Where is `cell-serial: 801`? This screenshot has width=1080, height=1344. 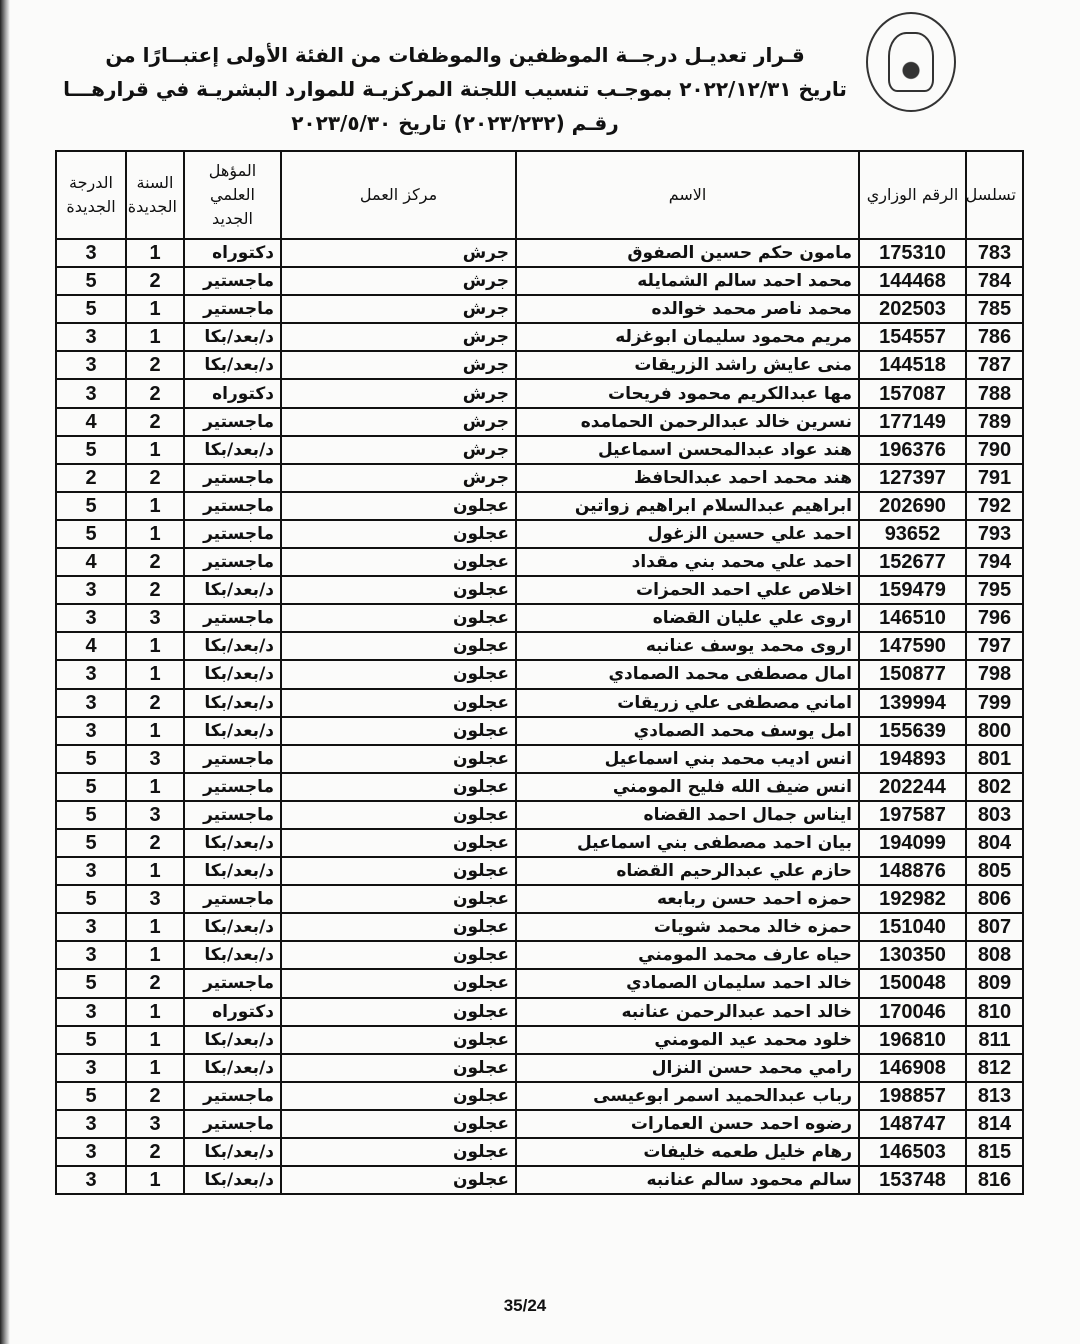
cell-serial: 801 is located at coordinates (994, 758).